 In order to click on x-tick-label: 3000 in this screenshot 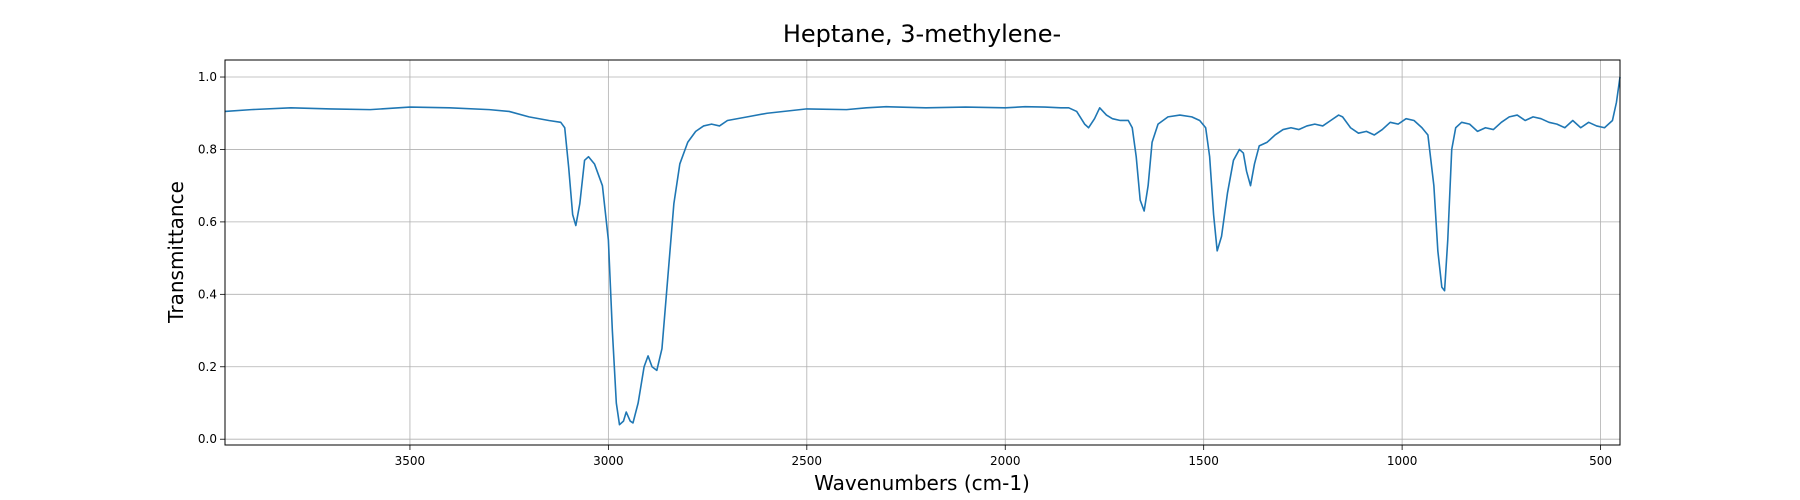, I will do `click(608, 461)`.